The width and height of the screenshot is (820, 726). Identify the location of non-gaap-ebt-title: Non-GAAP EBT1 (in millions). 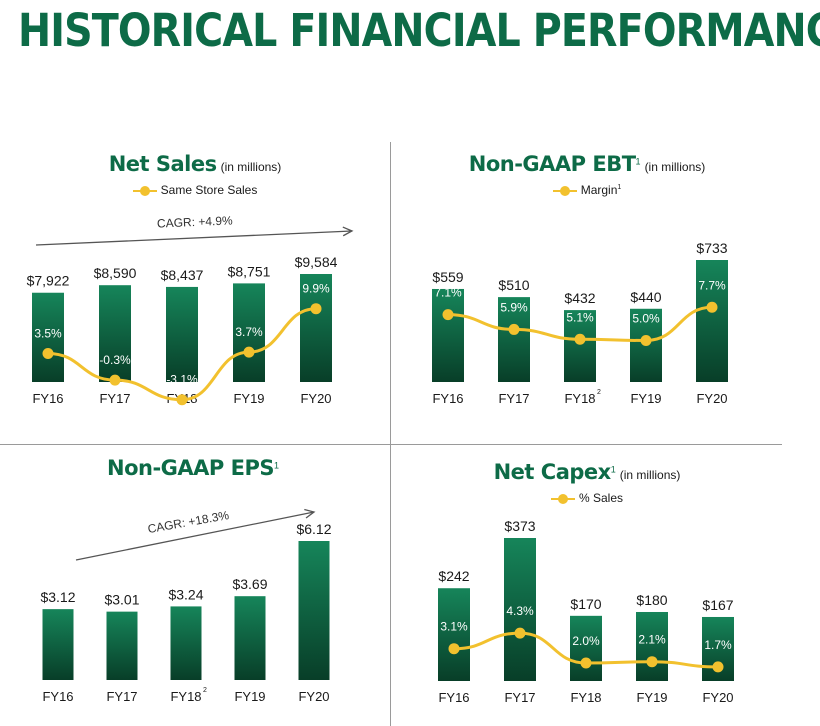
(587, 164).